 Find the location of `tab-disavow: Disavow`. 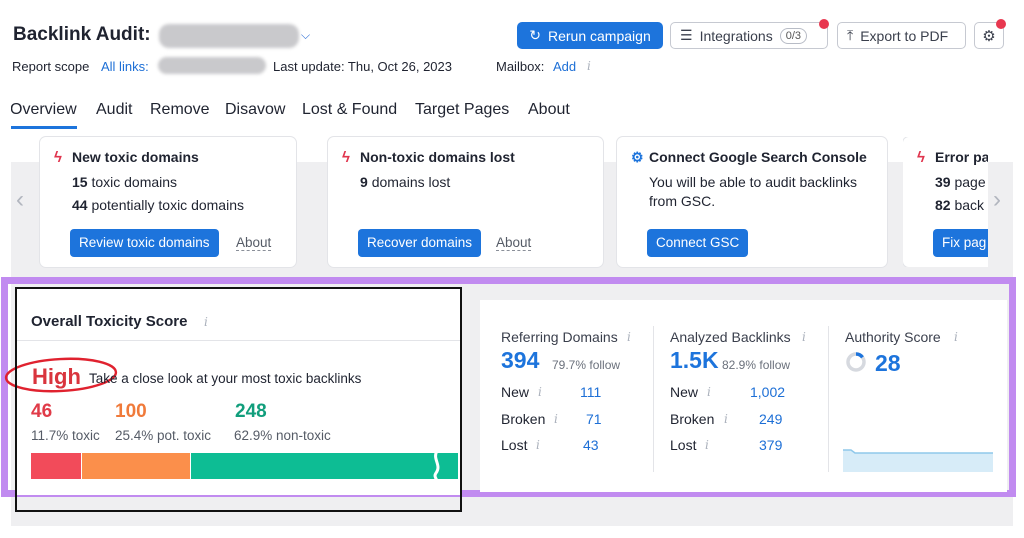

tab-disavow: Disavow is located at coordinates (255, 109).